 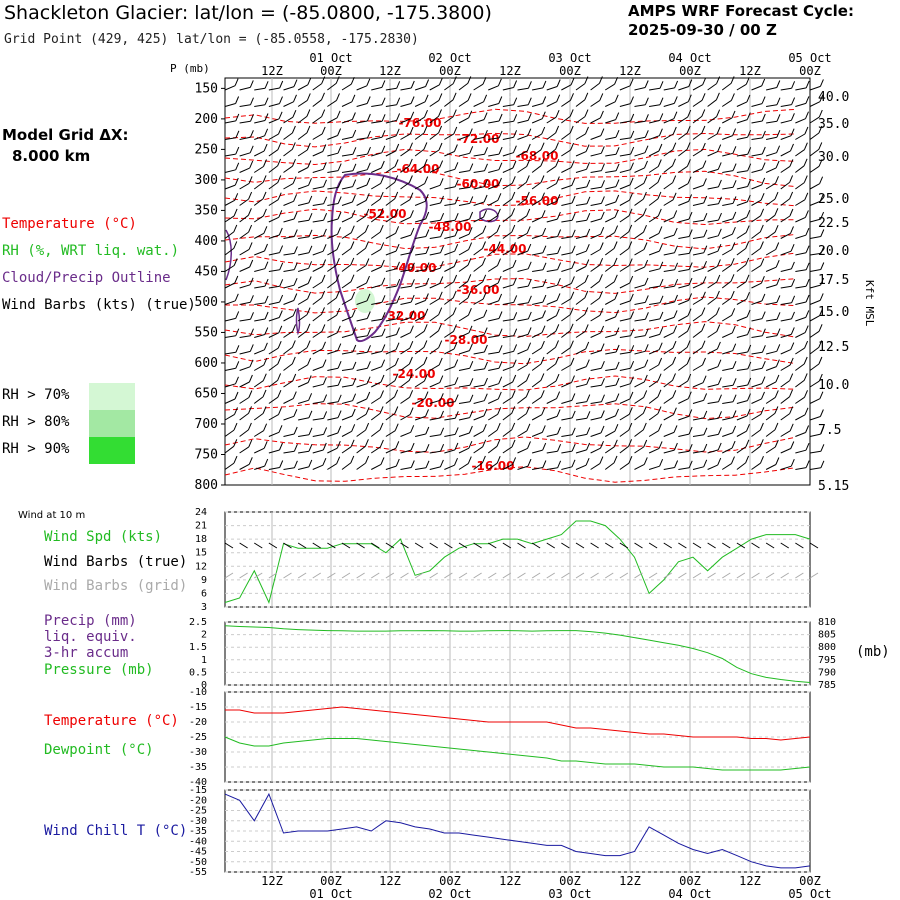 What do you see at coordinates (287, 575) in the screenshot?
I see `wind-barb-grid` at bounding box center [287, 575].